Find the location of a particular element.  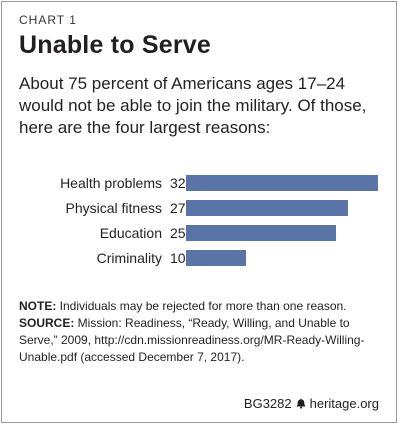

category-label: Physical fitness is located at coordinates (114, 208).